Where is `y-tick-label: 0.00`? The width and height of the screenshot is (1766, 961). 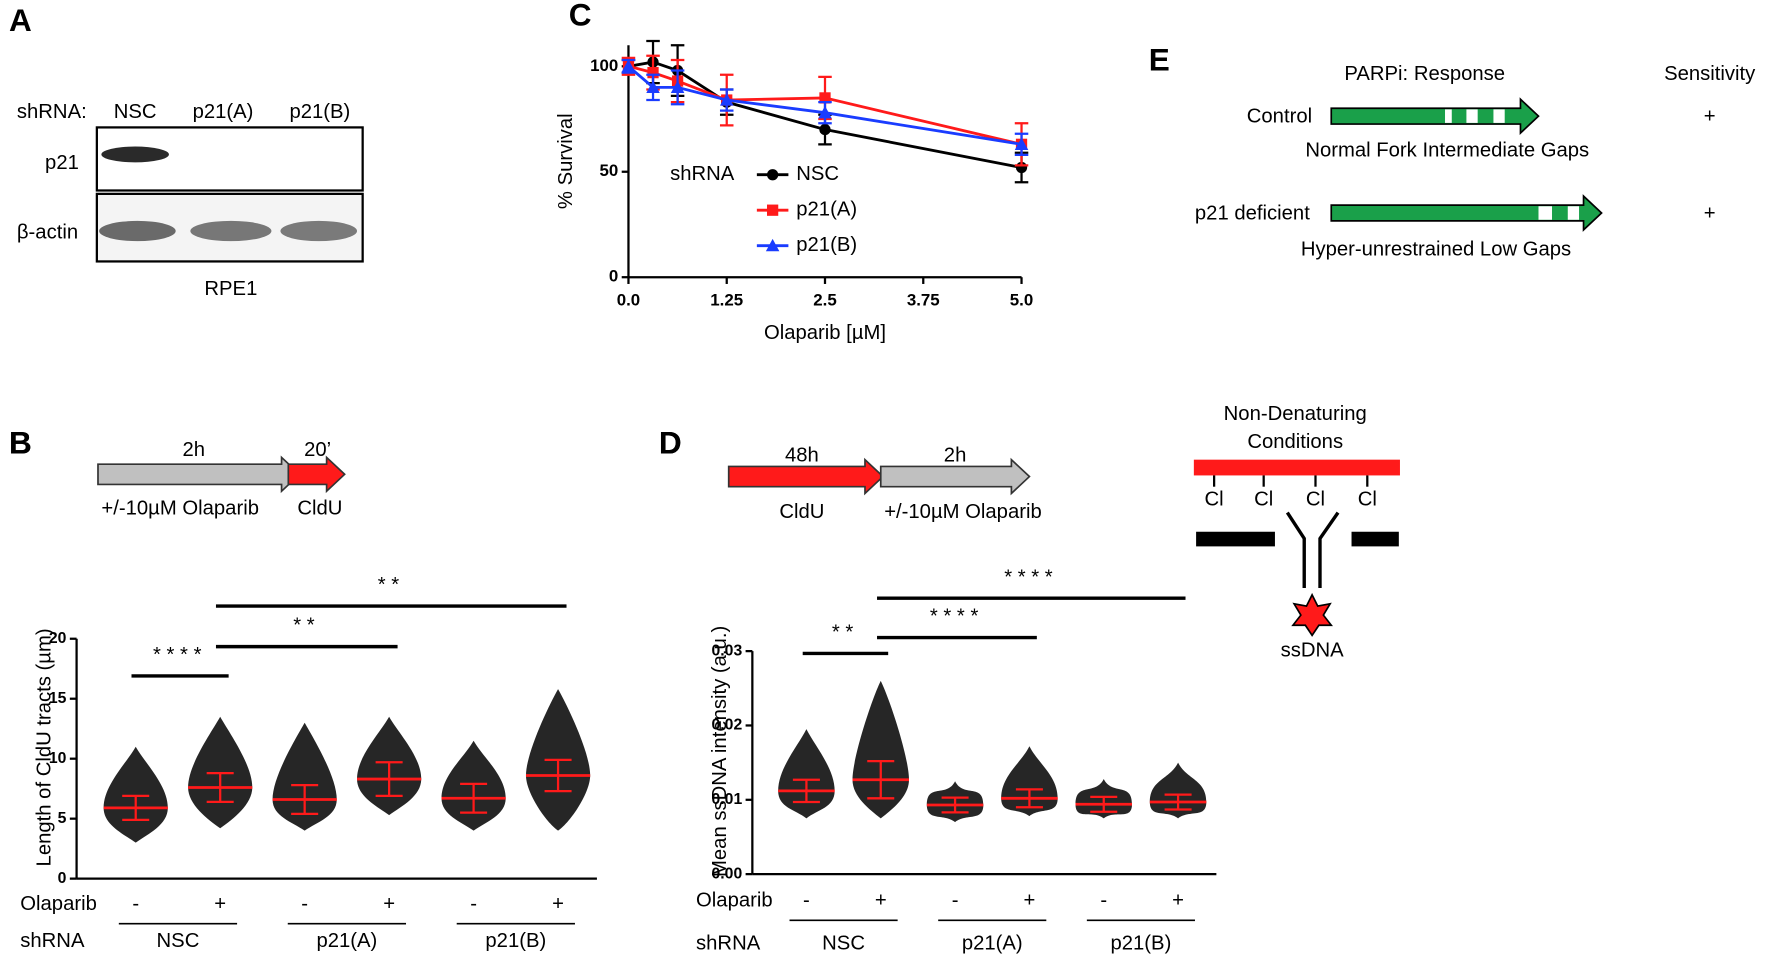
y-tick-label: 0.00 is located at coordinates (727, 873).